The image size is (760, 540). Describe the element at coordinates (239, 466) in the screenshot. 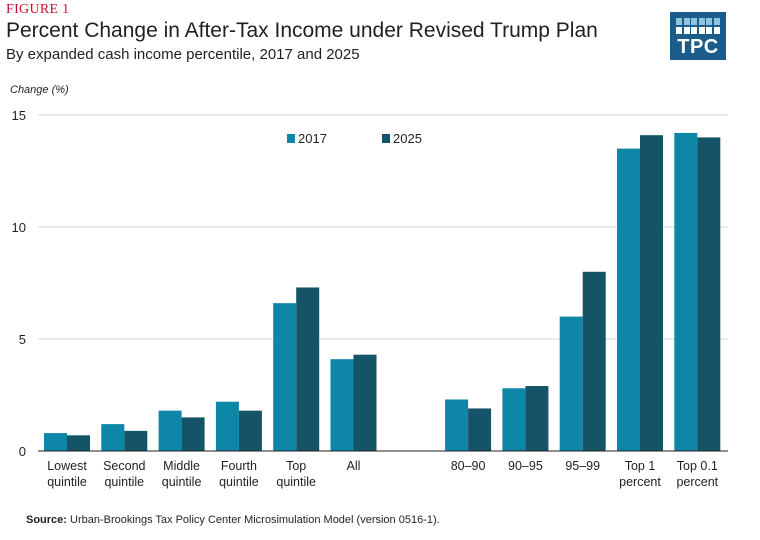

I see `x-tick-label: Fourth` at that location.